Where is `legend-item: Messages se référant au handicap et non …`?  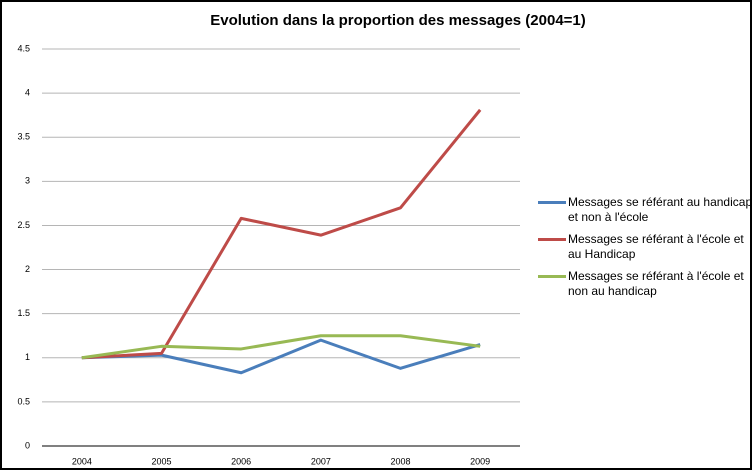
legend-item: Messages se référant au handicap et non … is located at coordinates (645, 210).